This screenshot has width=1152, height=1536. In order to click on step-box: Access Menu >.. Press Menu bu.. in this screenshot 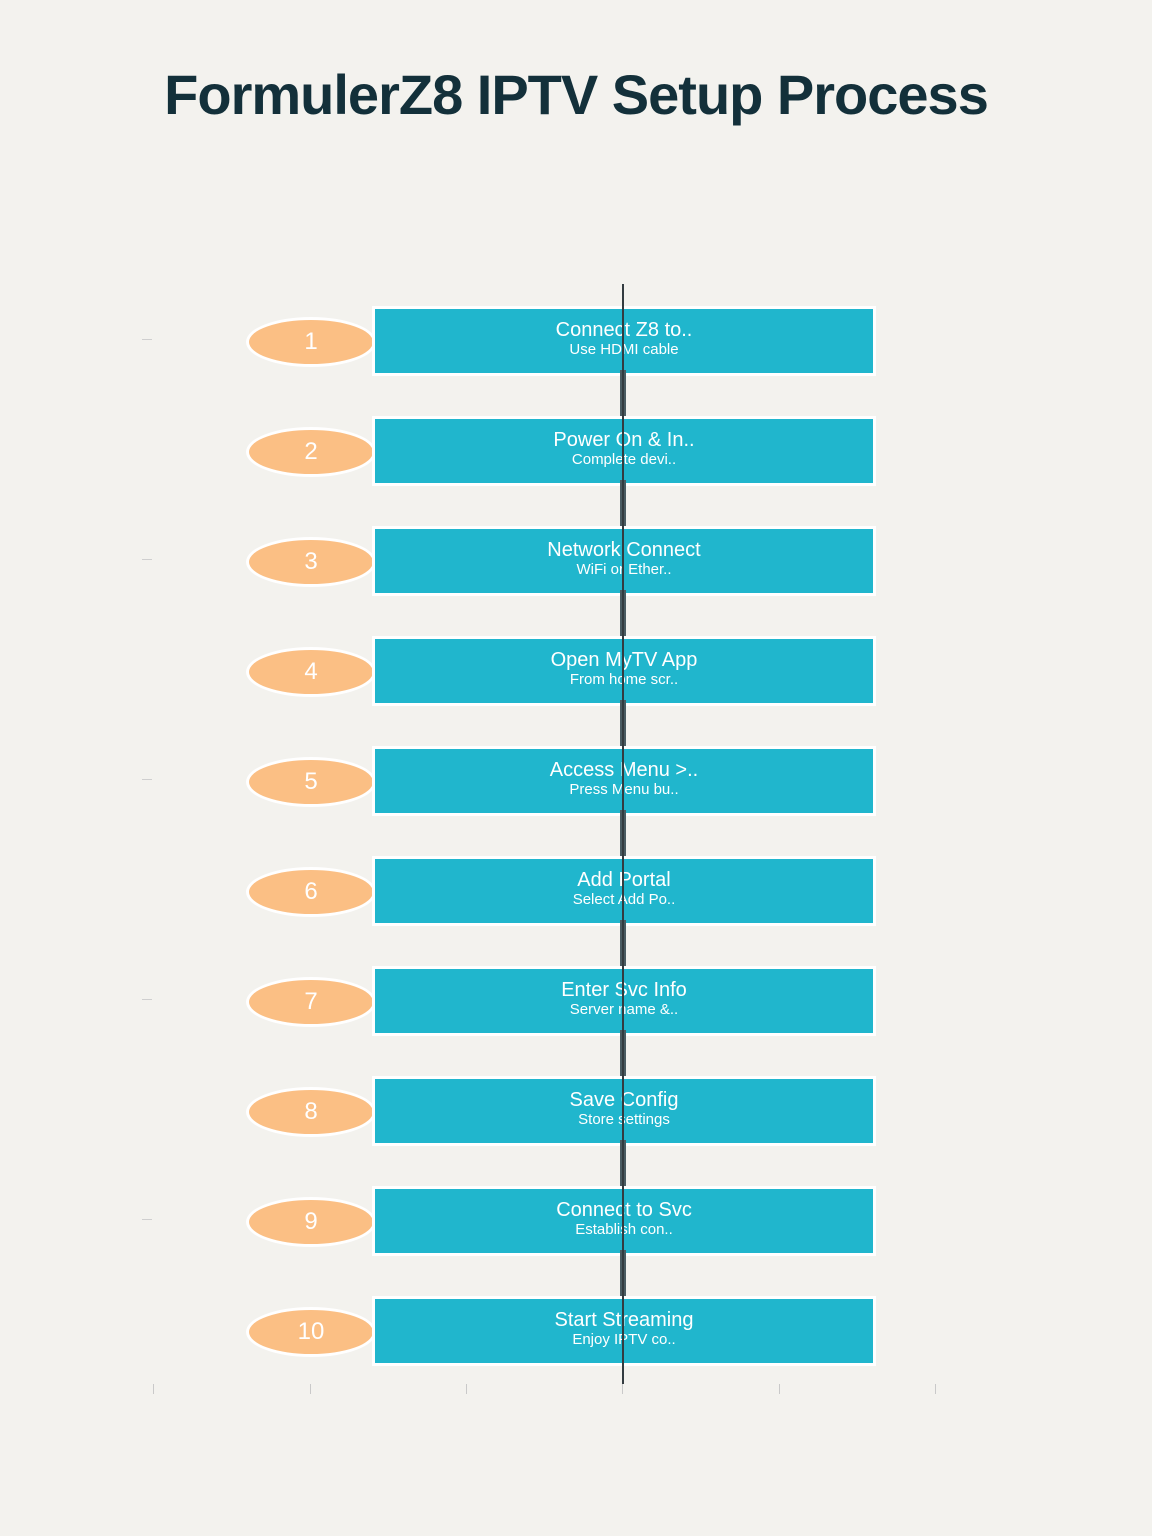, I will do `click(624, 781)`.